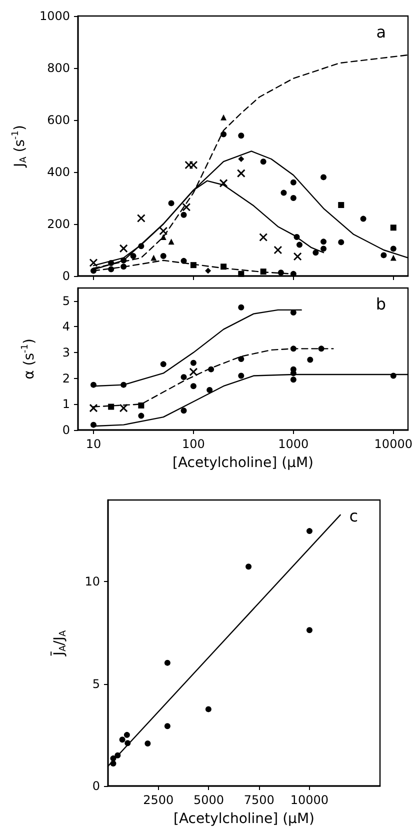 The image size is (420, 834). Describe the element at coordinates (66, 327) in the screenshot. I see `y-tick-label: 4` at that location.